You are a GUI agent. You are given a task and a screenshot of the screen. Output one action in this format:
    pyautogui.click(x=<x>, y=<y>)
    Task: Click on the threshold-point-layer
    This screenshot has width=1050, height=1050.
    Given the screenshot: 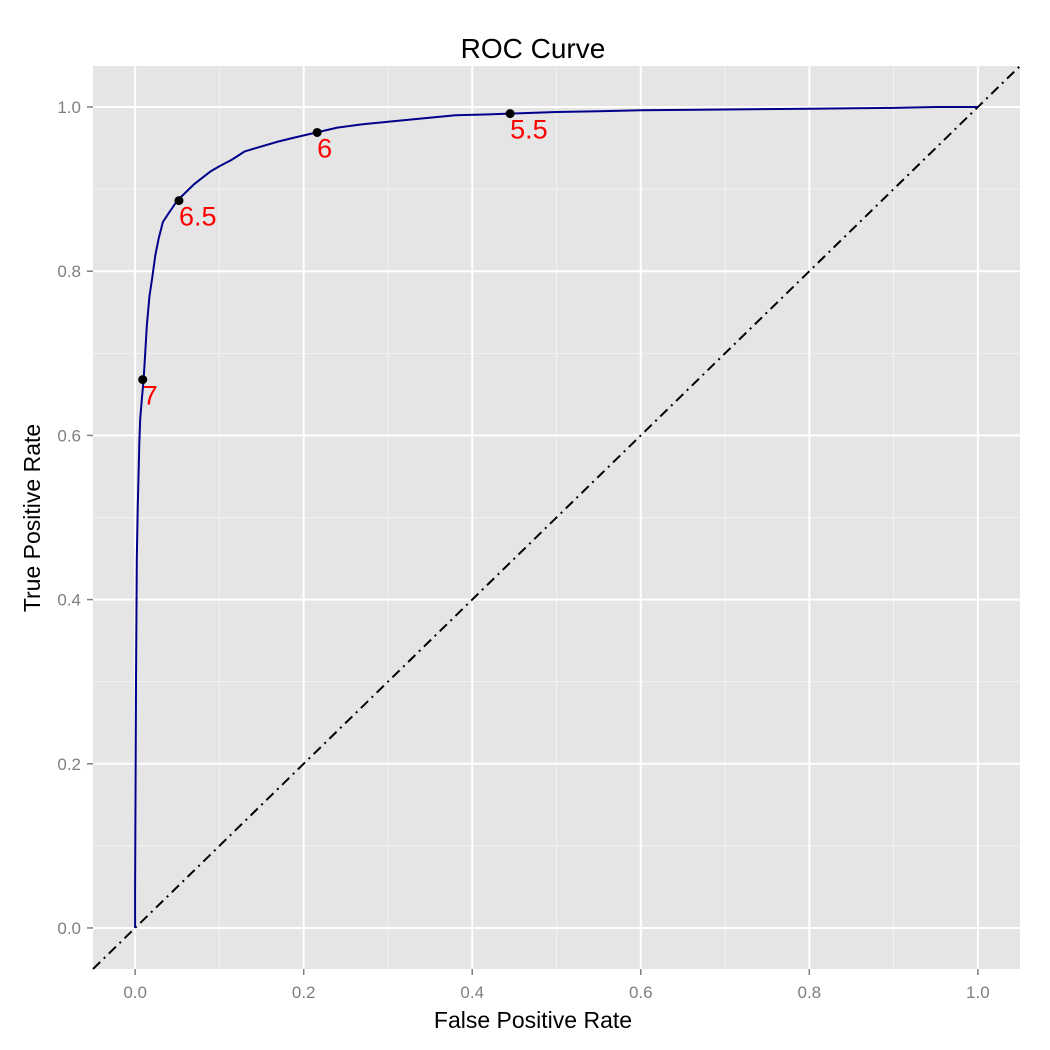 What is the action you would take?
    pyautogui.click(x=326, y=247)
    